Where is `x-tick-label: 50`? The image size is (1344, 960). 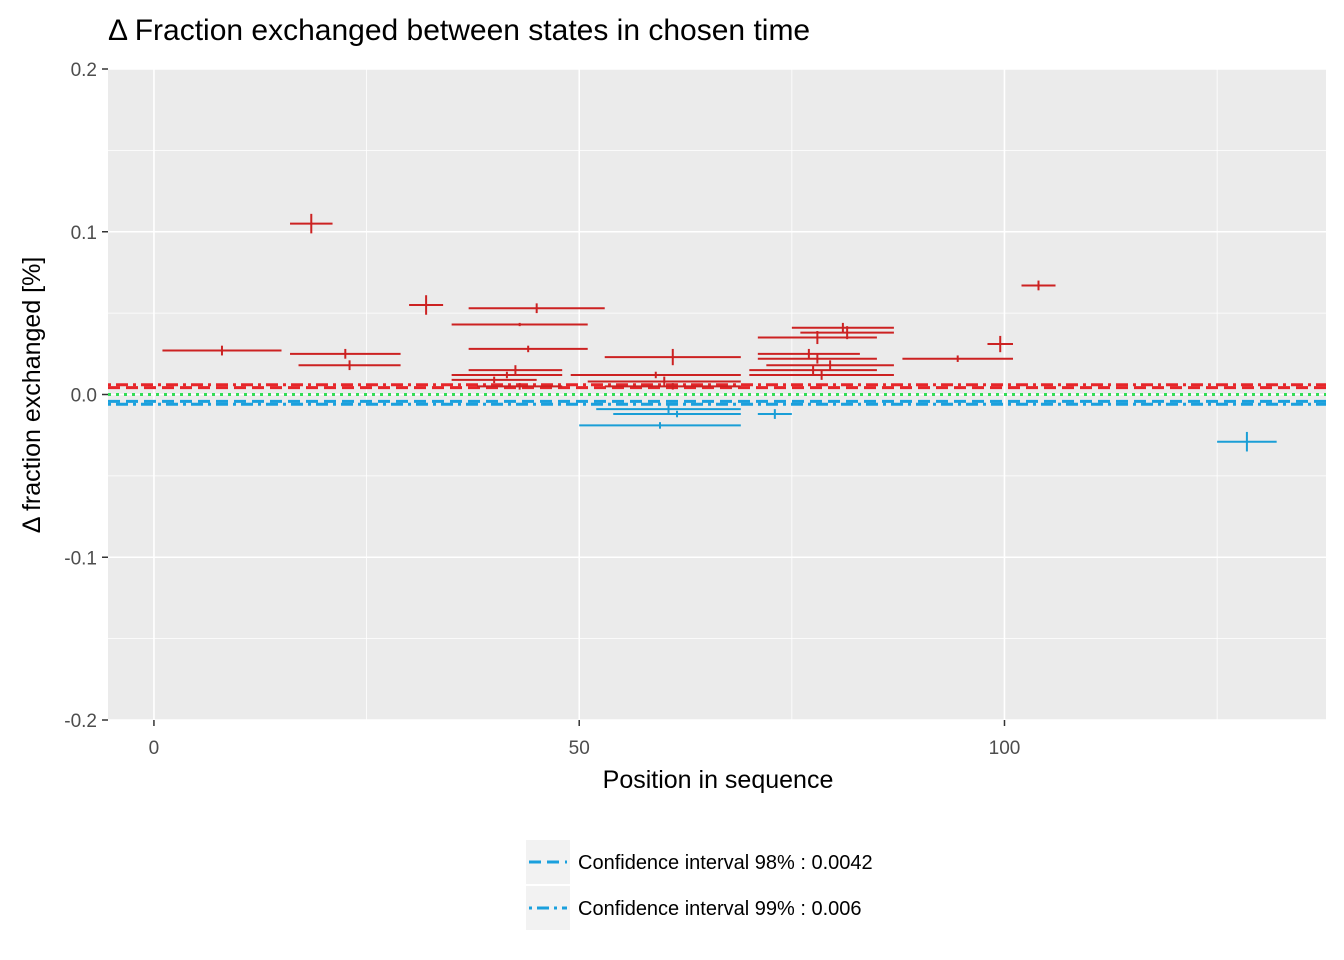 x-tick-label: 50 is located at coordinates (579, 748).